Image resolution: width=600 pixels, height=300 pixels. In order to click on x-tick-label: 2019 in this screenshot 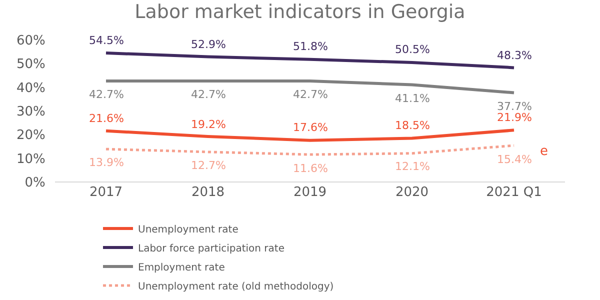, I will do `click(310, 192)`.